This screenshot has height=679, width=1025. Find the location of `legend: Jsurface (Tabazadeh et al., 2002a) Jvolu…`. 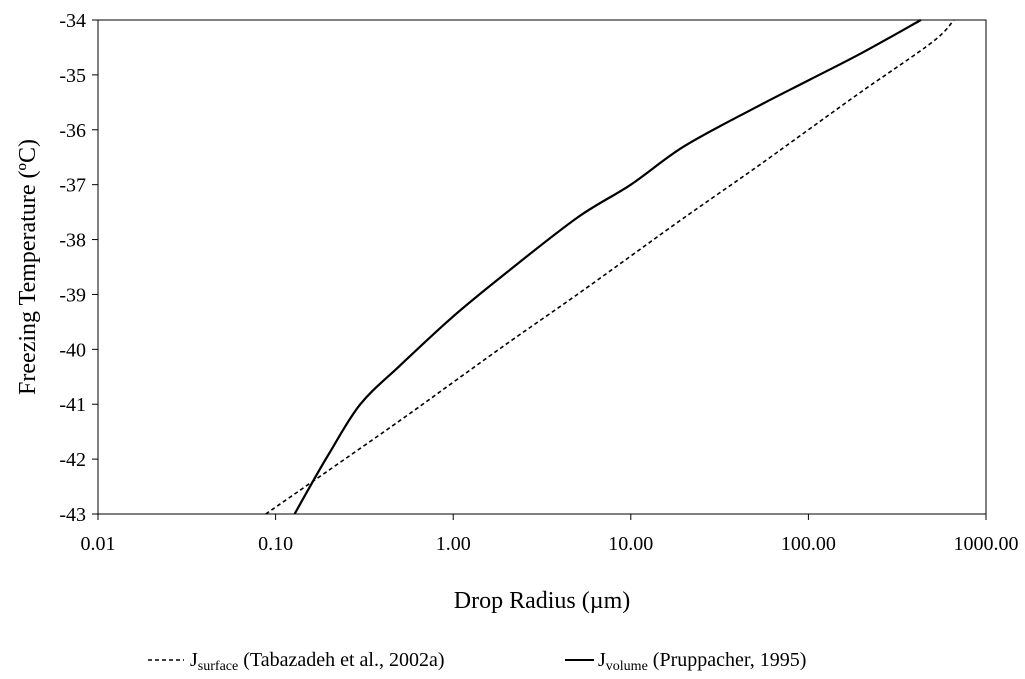

legend: Jsurface (Tabazadeh et al., 2002a) Jvolu… is located at coordinates (477, 661).